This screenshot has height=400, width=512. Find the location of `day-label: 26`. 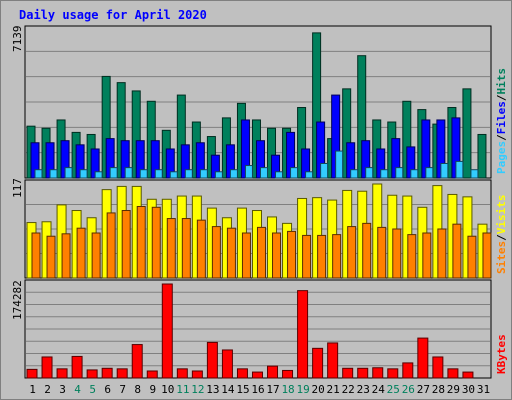

day-label: 26 is located at coordinates (408, 389).